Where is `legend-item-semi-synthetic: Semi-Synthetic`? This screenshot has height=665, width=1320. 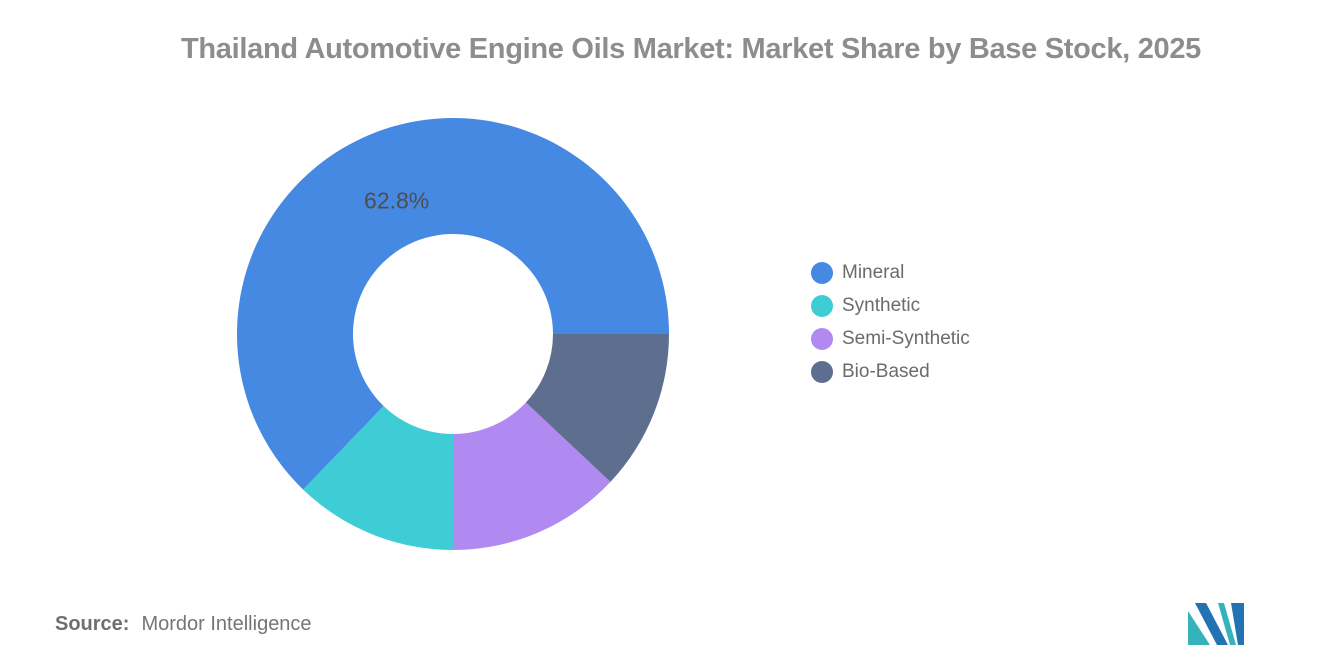
legend-item-semi-synthetic: Semi-Synthetic is located at coordinates (890, 338).